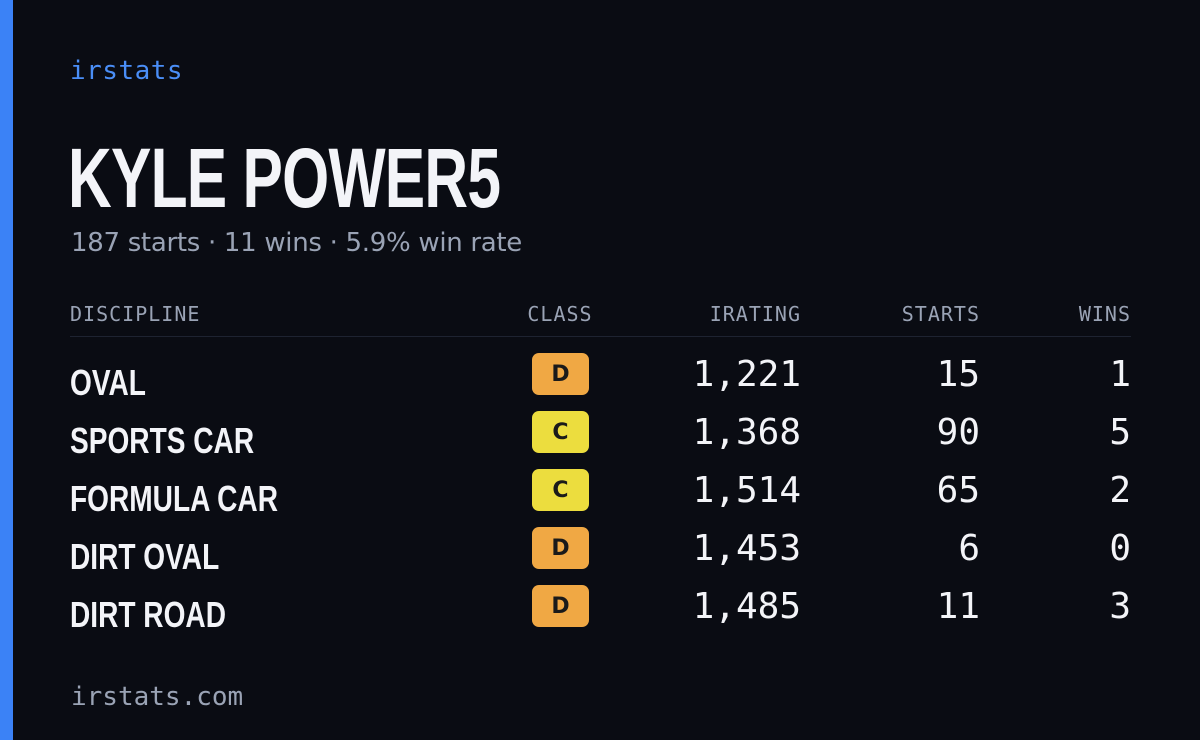 The height and width of the screenshot is (740, 1200). Describe the element at coordinates (600, 316) in the screenshot. I see `table-header: DISCIPLINE CLASS IRATING STARTS WINS` at that location.